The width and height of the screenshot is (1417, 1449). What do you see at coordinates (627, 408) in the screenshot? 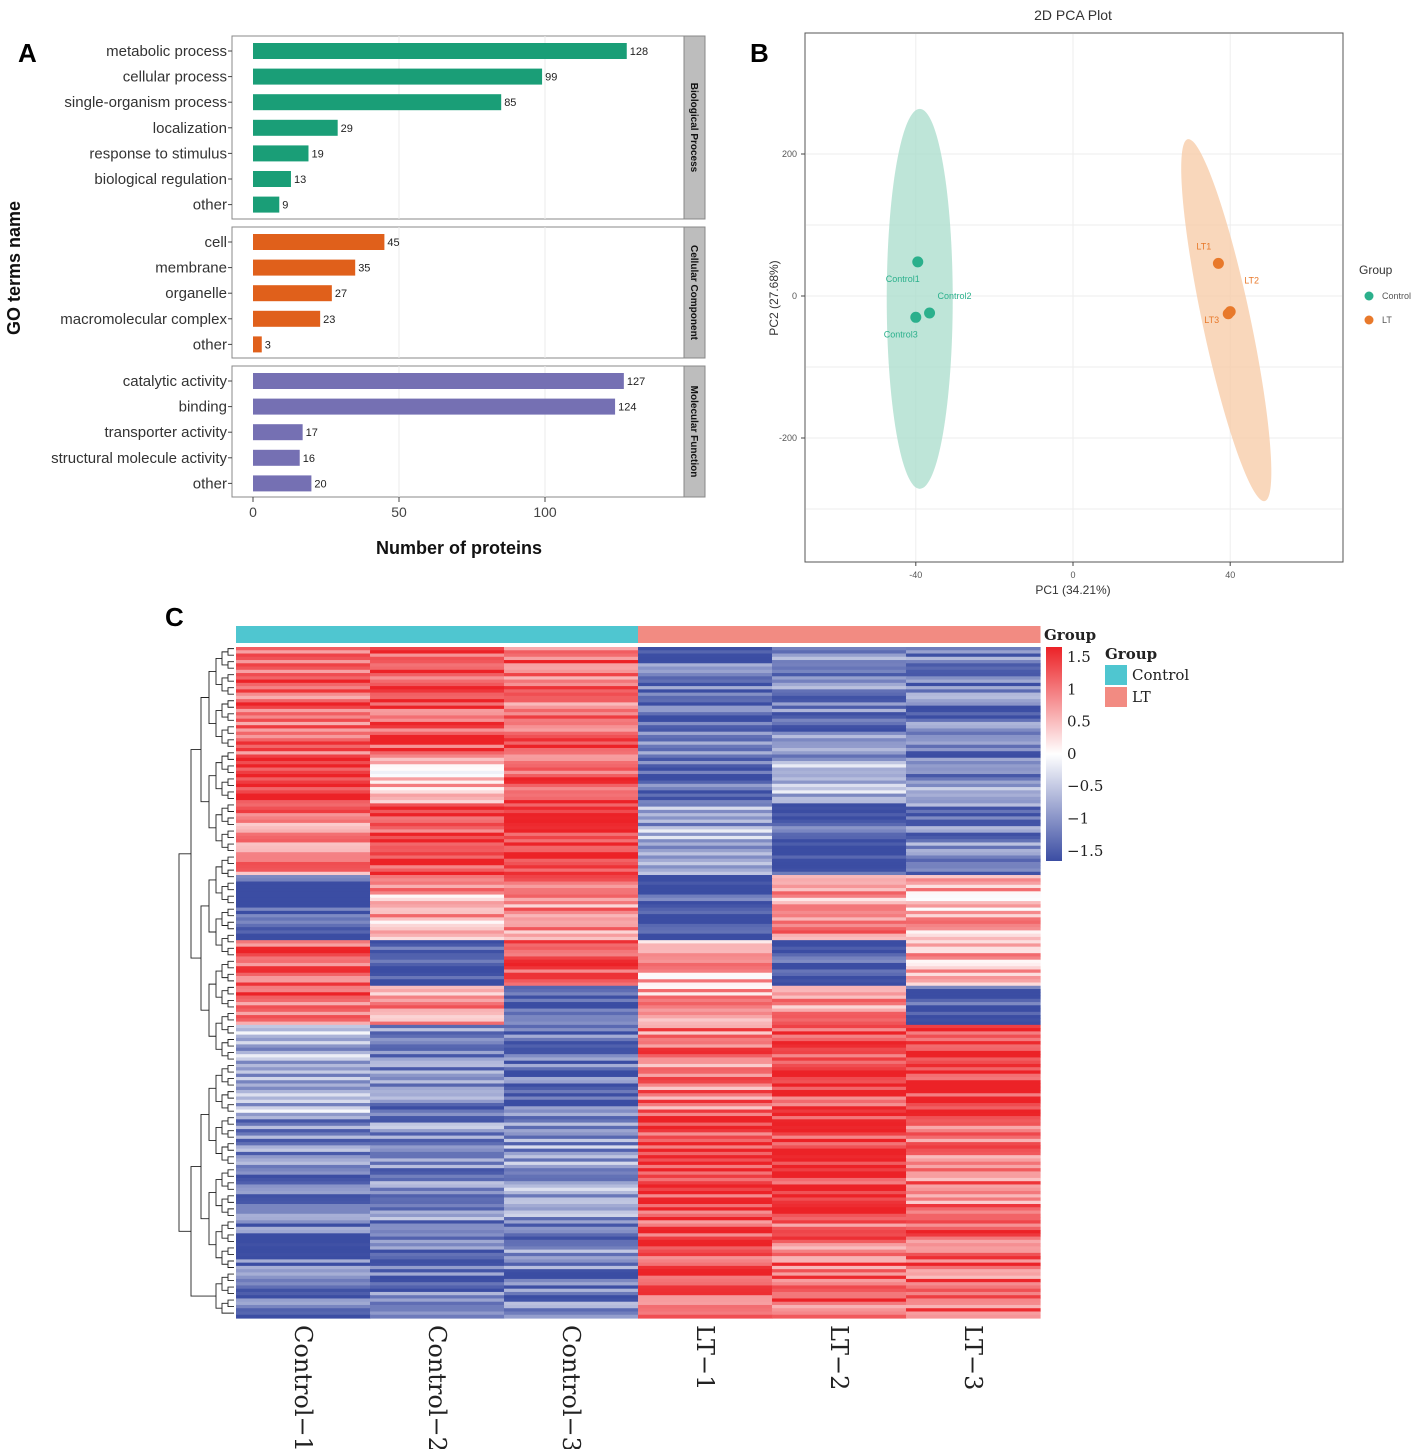
I see `bar-value-label: 124` at bounding box center [627, 408].